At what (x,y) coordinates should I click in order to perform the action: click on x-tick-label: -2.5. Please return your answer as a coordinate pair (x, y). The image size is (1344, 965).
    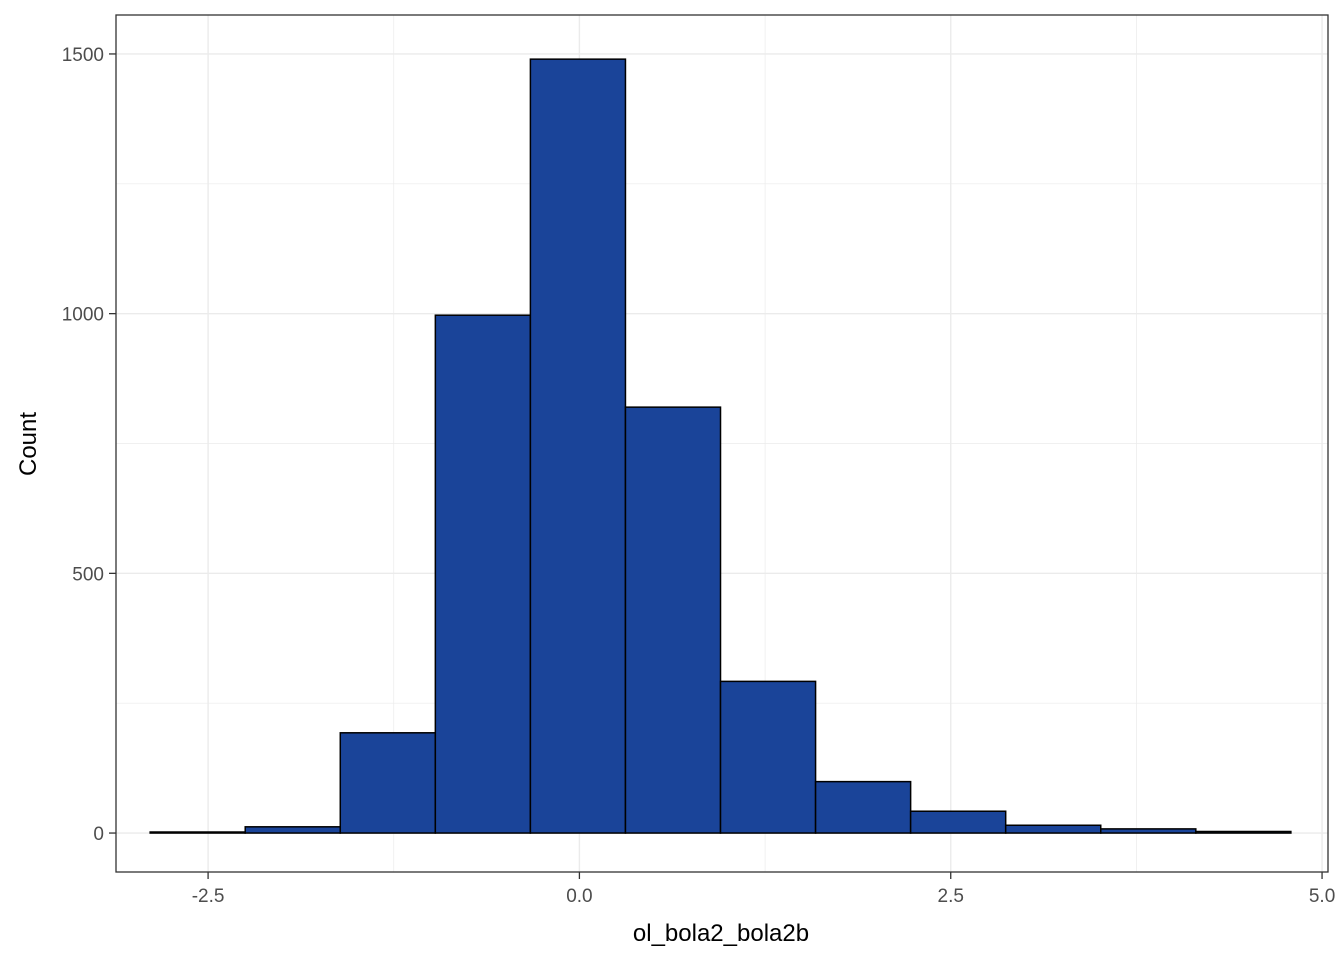
    Looking at the image, I should click on (208, 896).